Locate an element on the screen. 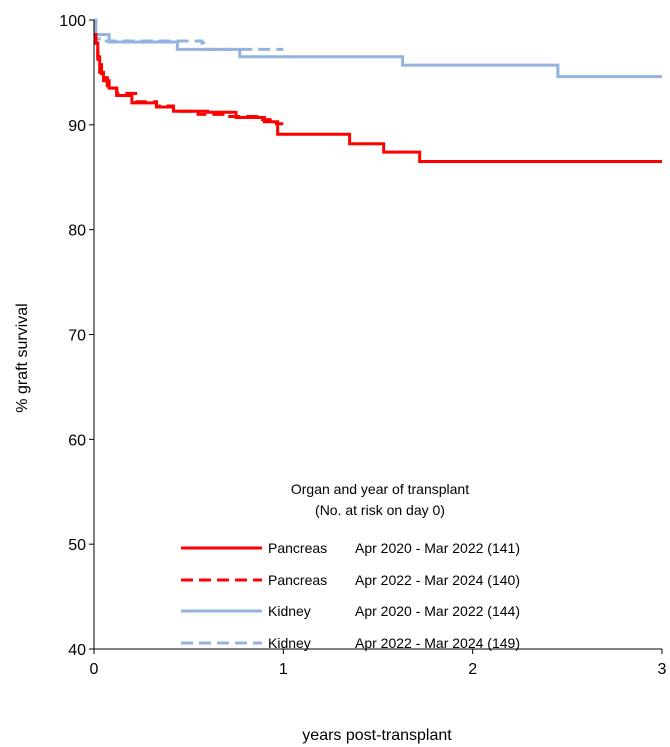 This screenshot has height=747, width=670. legend-title: Organ and year of transplant is located at coordinates (380, 489).